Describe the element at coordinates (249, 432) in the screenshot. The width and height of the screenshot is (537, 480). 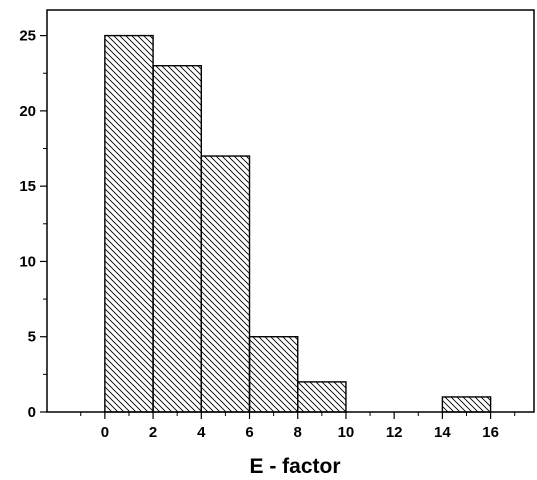
I see `x-tick-label: 6` at that location.